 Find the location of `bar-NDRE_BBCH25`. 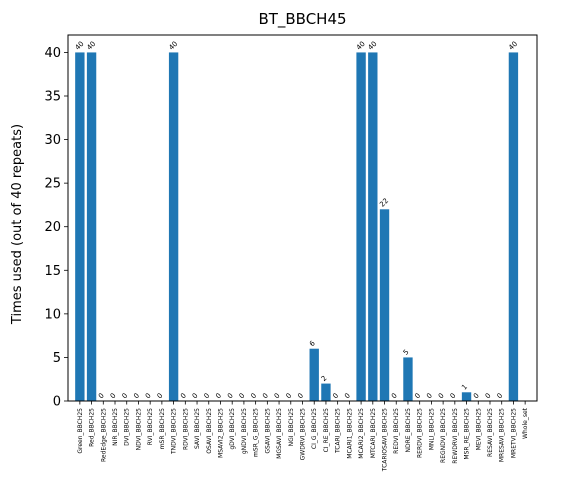

bar-NDRE_BBCH25 is located at coordinates (408, 379).